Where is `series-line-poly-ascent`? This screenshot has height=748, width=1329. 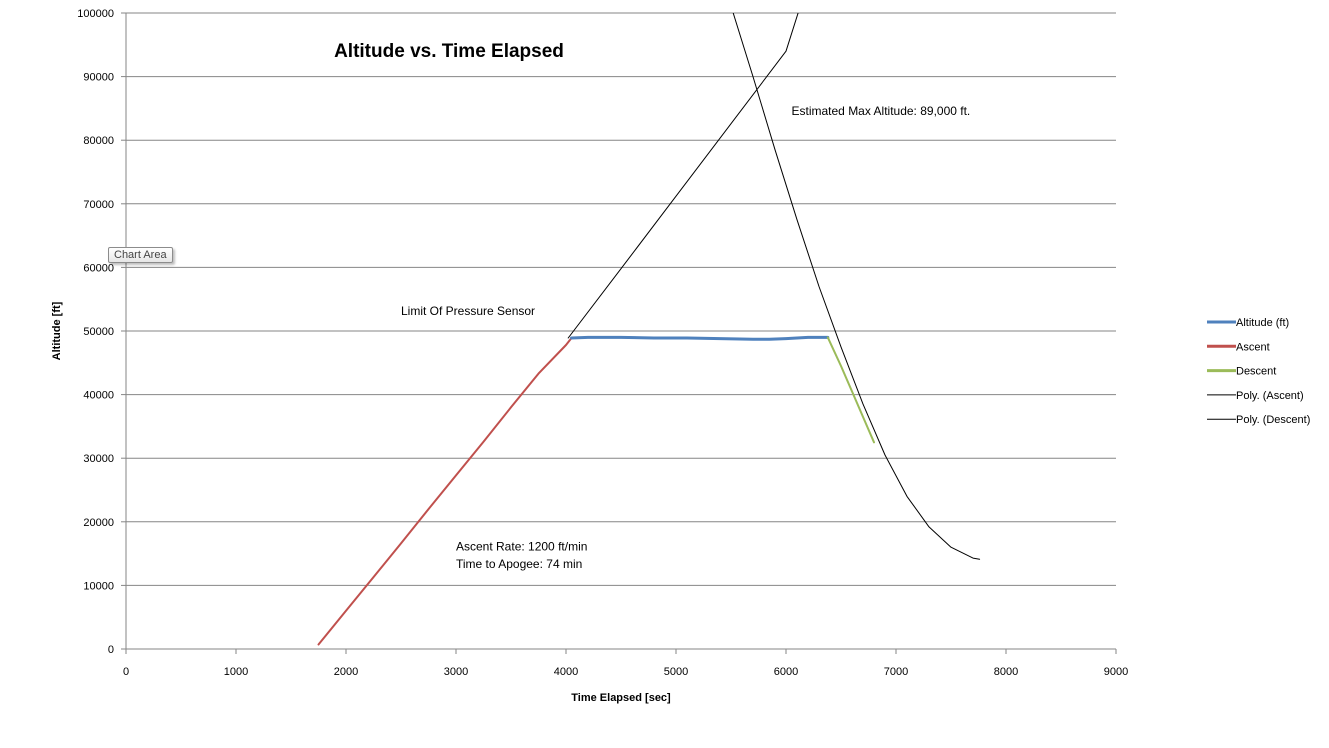
series-line-poly-ascent is located at coordinates (683, 176).